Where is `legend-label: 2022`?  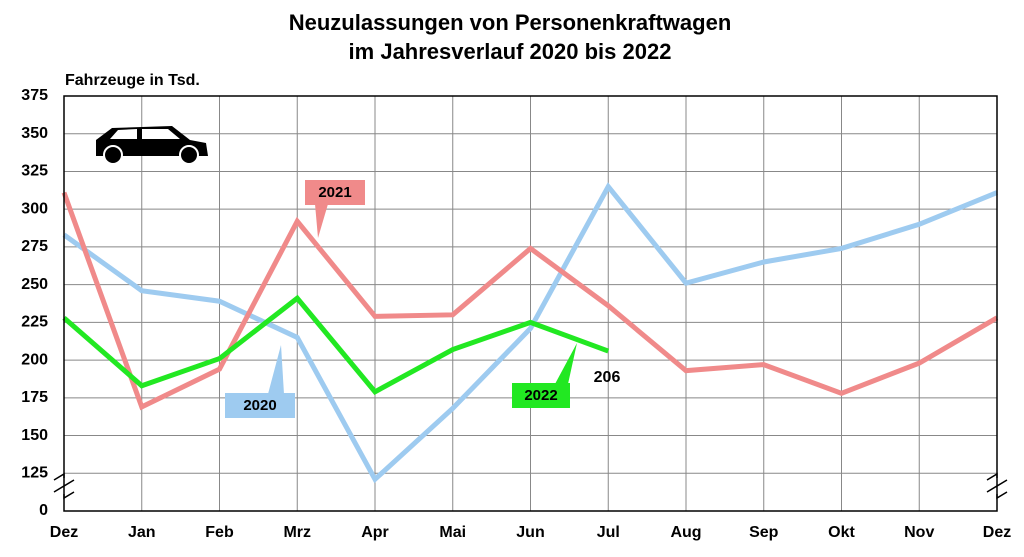
legend-label: 2022 is located at coordinates (540, 395).